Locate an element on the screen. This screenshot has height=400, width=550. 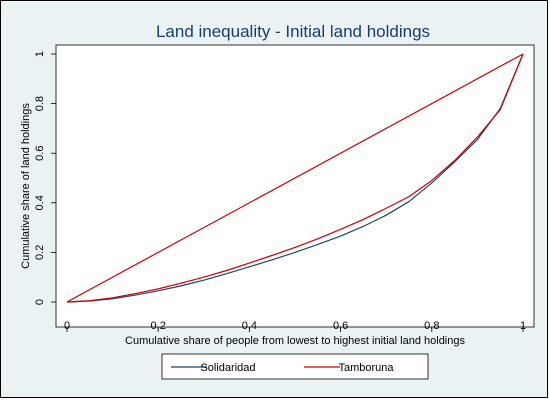
x-axis-ticks: 0 0.2 0.4 0.6 0.8 1 is located at coordinates (295, 326).